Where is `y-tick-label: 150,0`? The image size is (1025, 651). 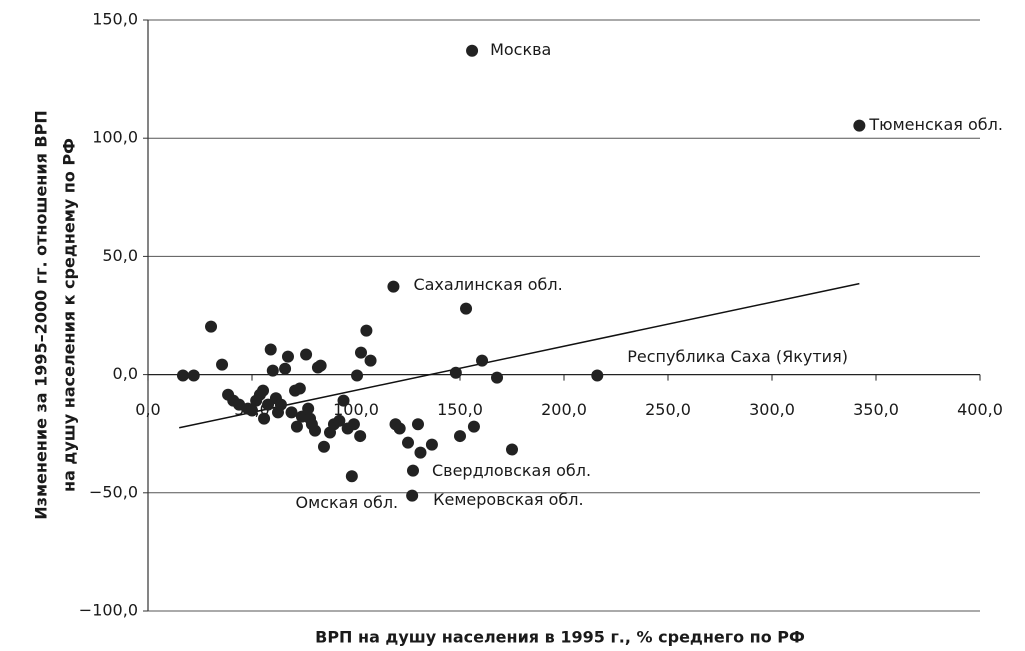
y-tick-label: 150,0 is located at coordinates (115, 19).